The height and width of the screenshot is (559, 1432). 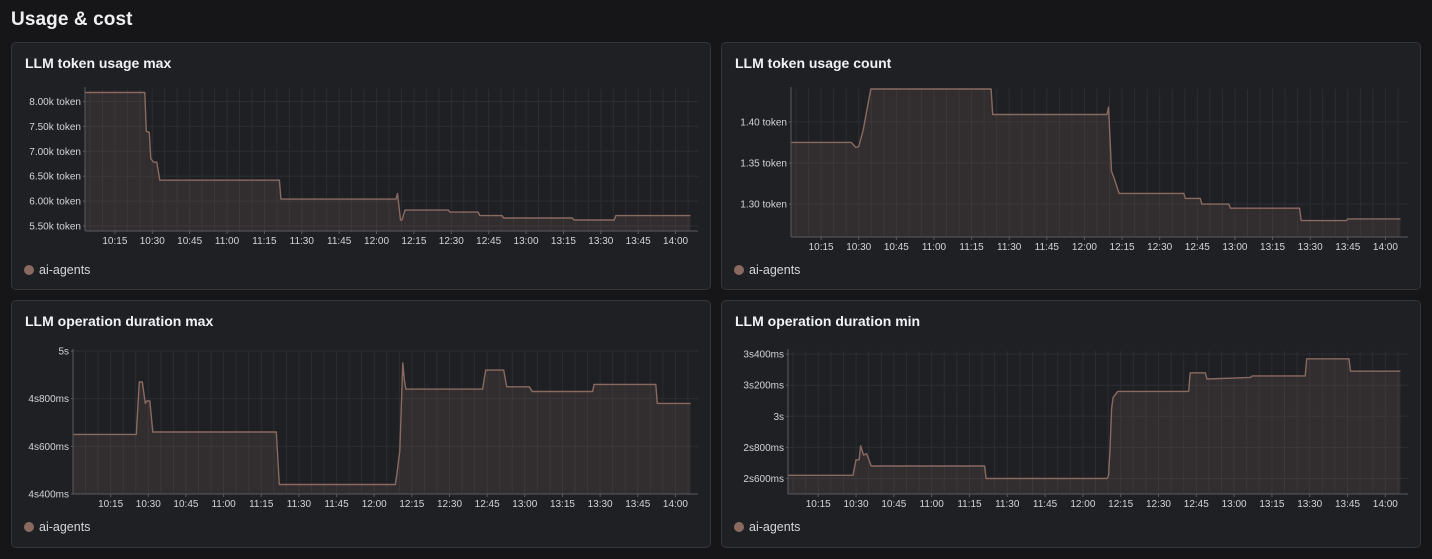 I want to click on panel-title: LLM operation duration max, so click(x=119, y=321).